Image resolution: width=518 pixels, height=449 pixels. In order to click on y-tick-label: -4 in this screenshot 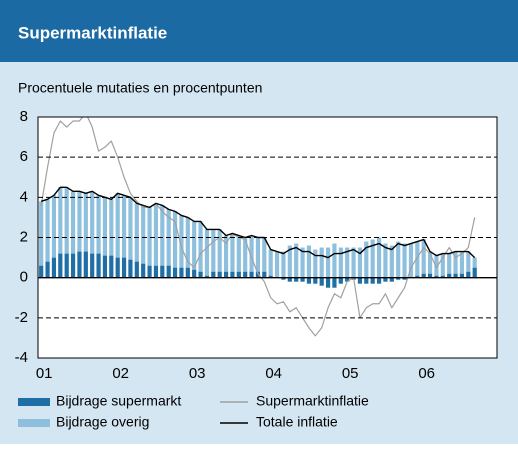, I will do `click(21, 357)`.